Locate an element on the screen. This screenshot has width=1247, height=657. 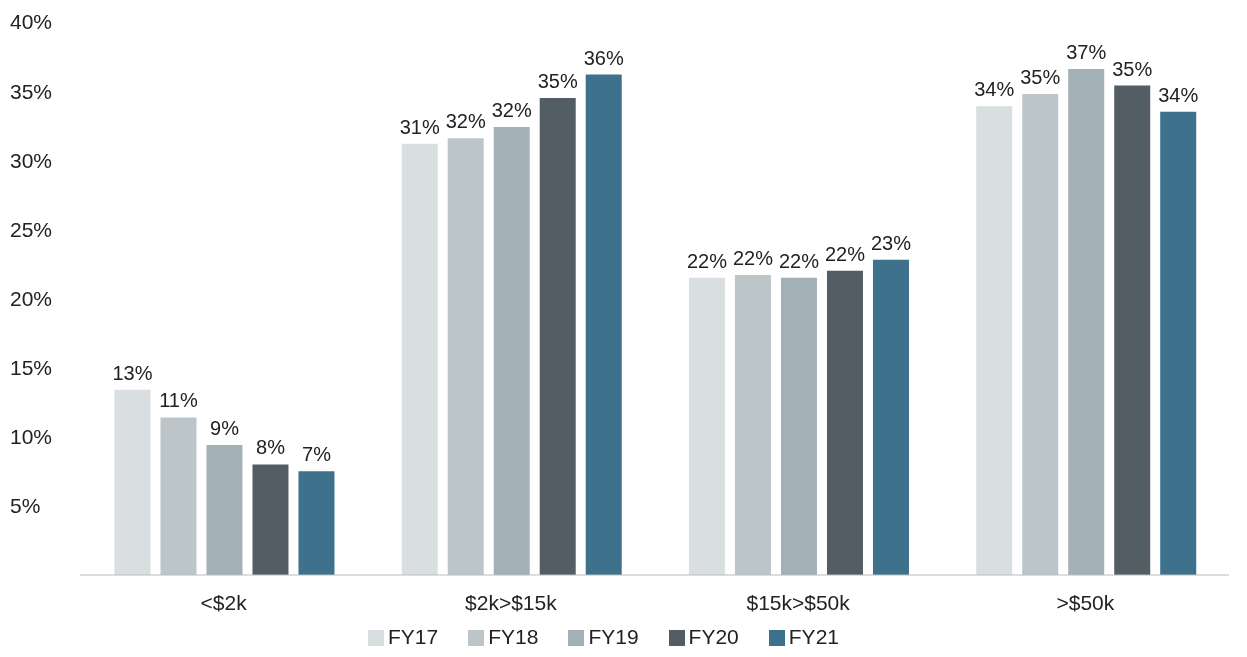
data-label: 7% is located at coordinates (317, 454).